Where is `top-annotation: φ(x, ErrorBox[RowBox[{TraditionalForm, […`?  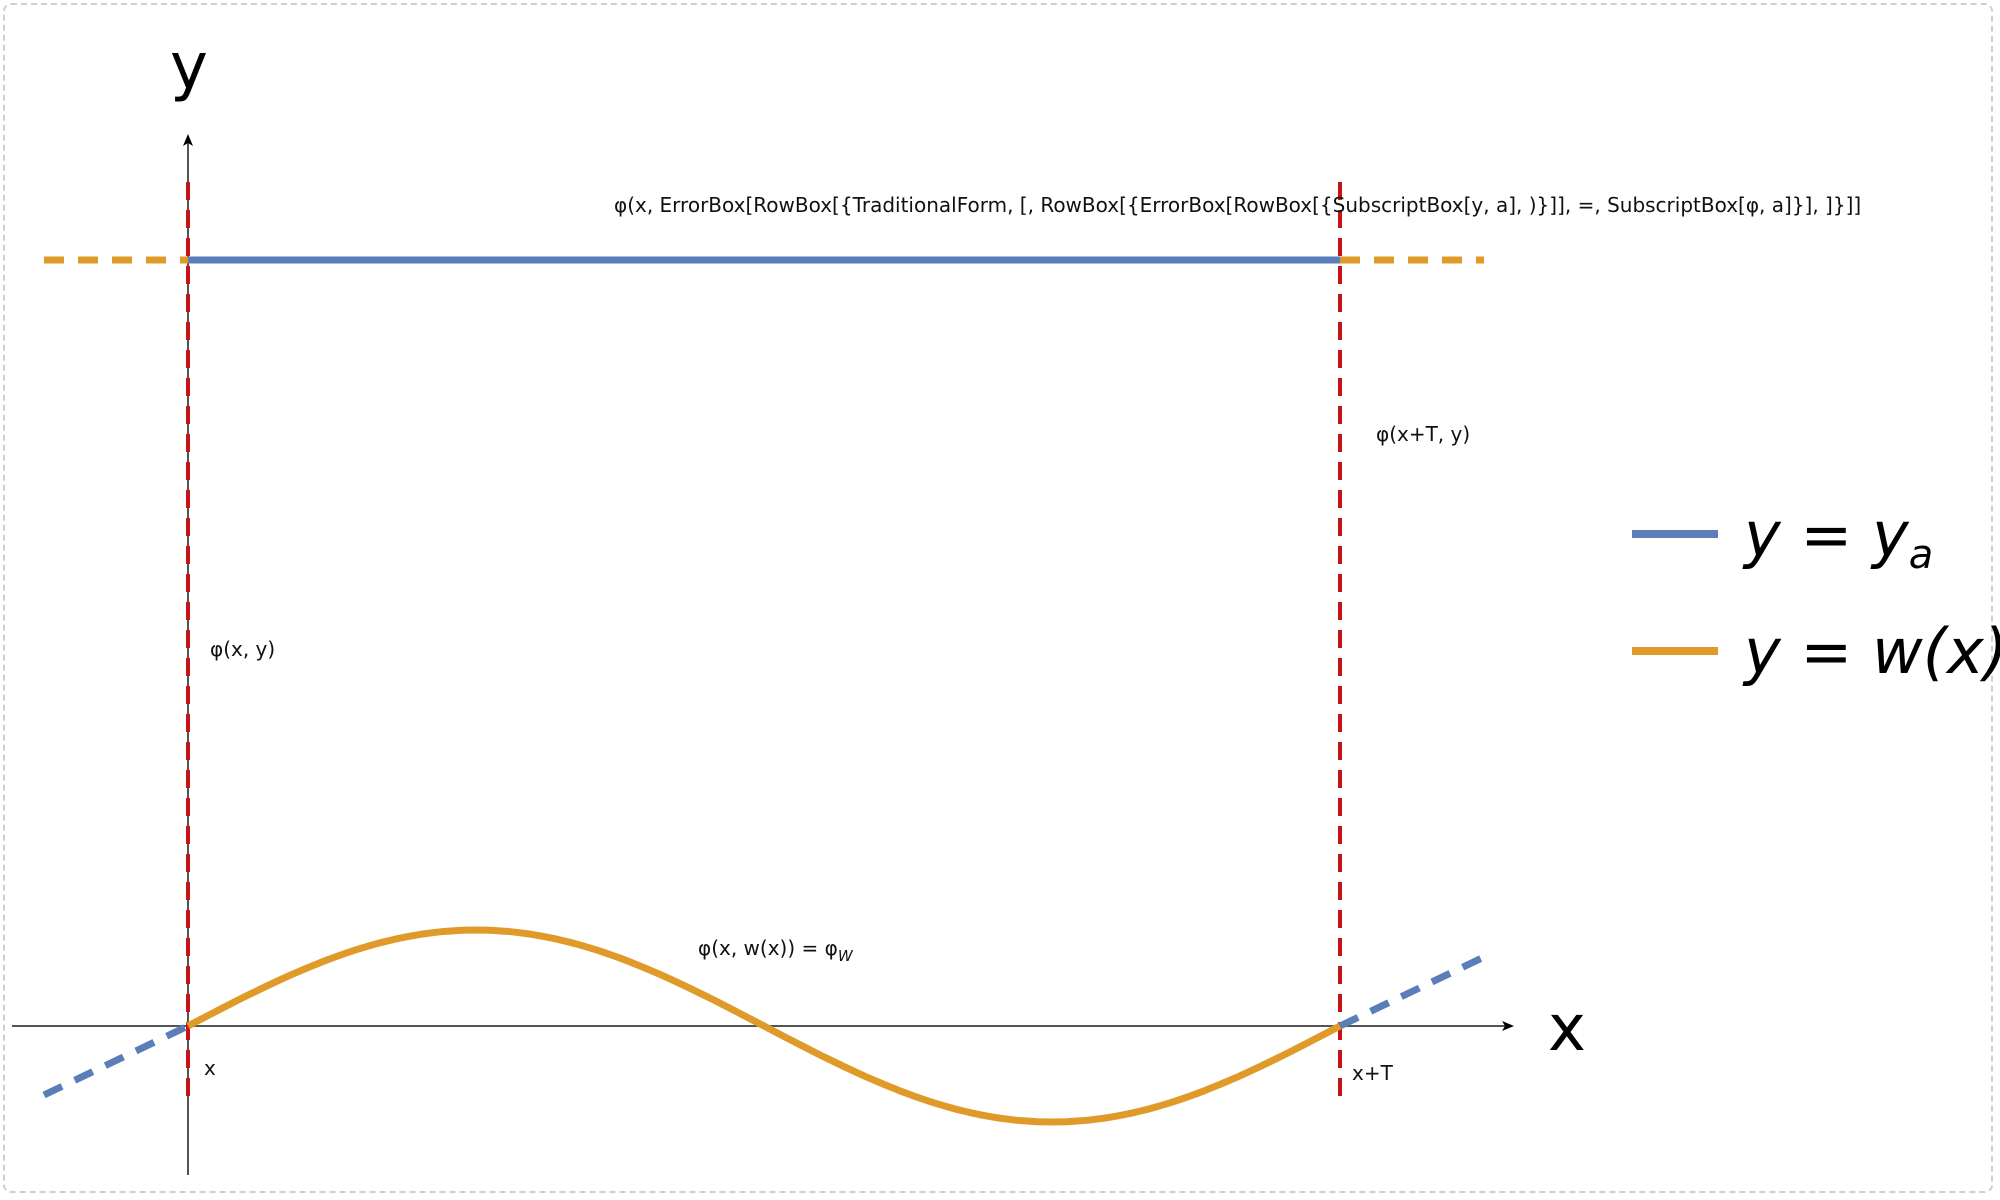 top-annotation: φ(x, ErrorBox[RowBox[{TraditionalForm, [… is located at coordinates (1237, 205).